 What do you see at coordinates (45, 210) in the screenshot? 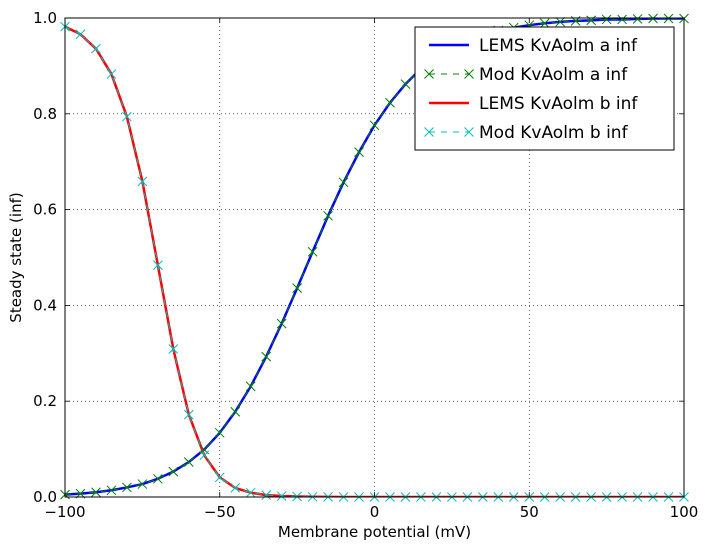
I see `y-tick-label: 0.6` at bounding box center [45, 210].